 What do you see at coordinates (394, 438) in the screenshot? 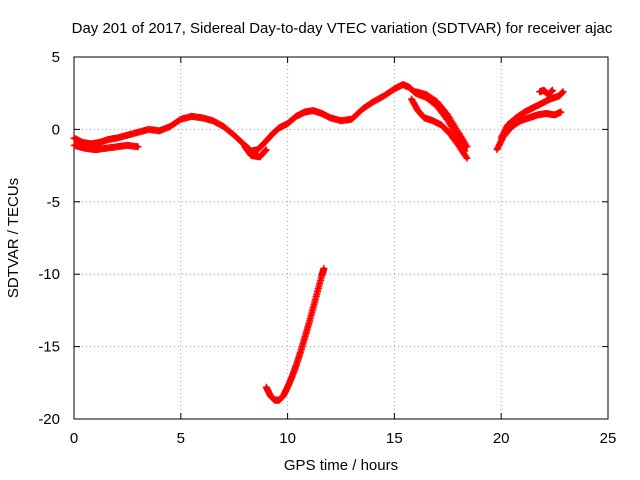
I see `x-tick-label: 15` at bounding box center [394, 438].